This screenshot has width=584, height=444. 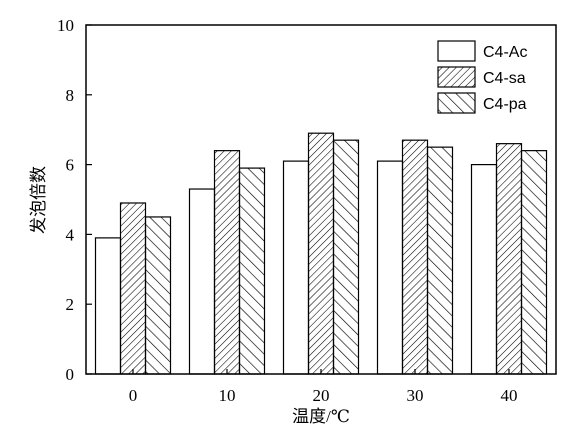 What do you see at coordinates (70, 165) in the screenshot?
I see `y-tick-label: 6` at bounding box center [70, 165].